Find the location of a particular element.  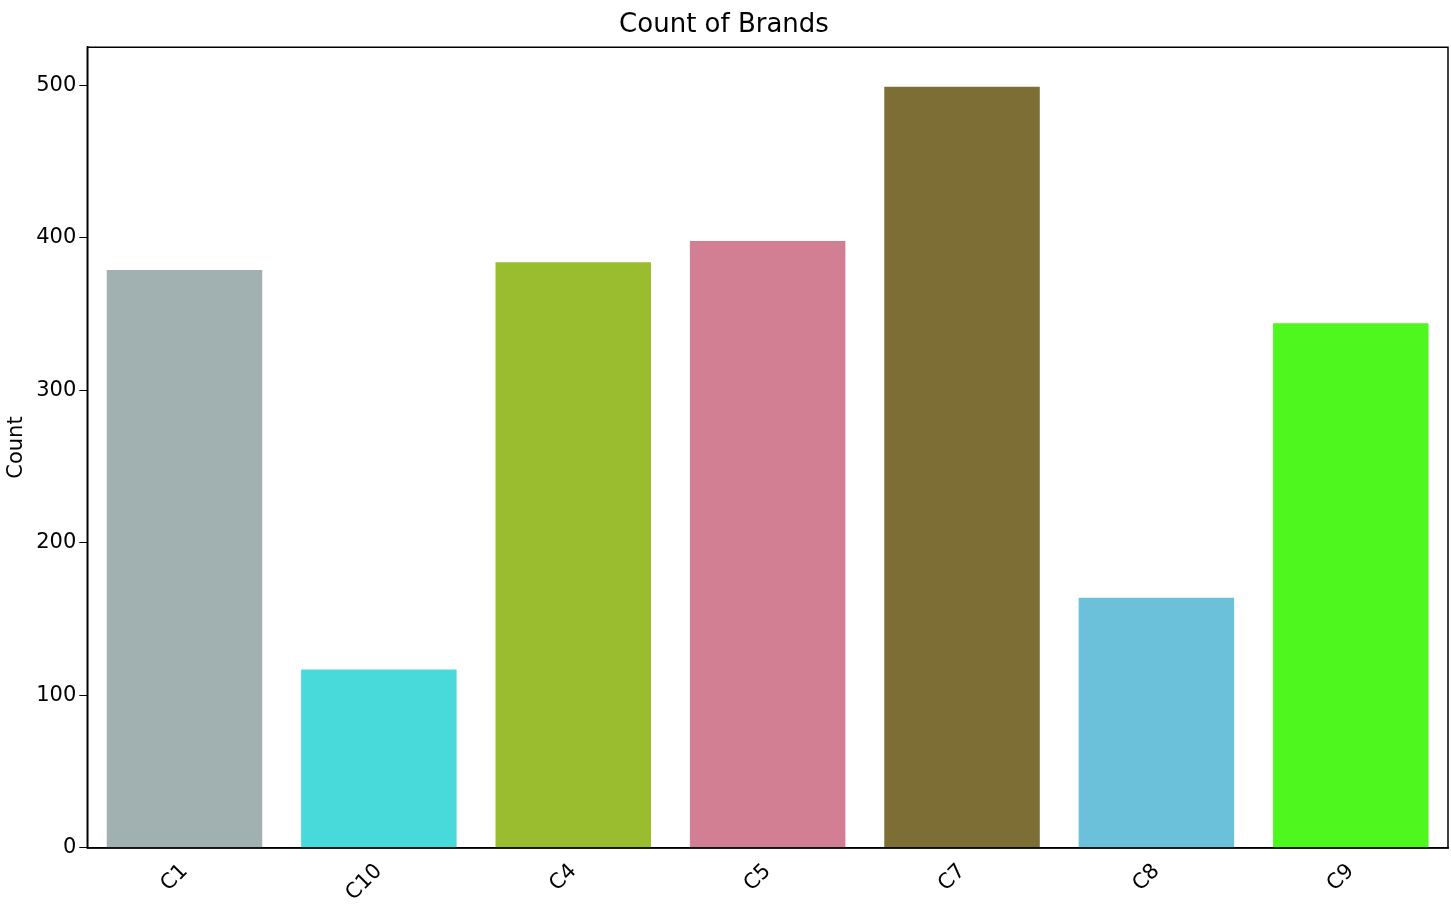

y-tick-label: 0 is located at coordinates (69, 846).